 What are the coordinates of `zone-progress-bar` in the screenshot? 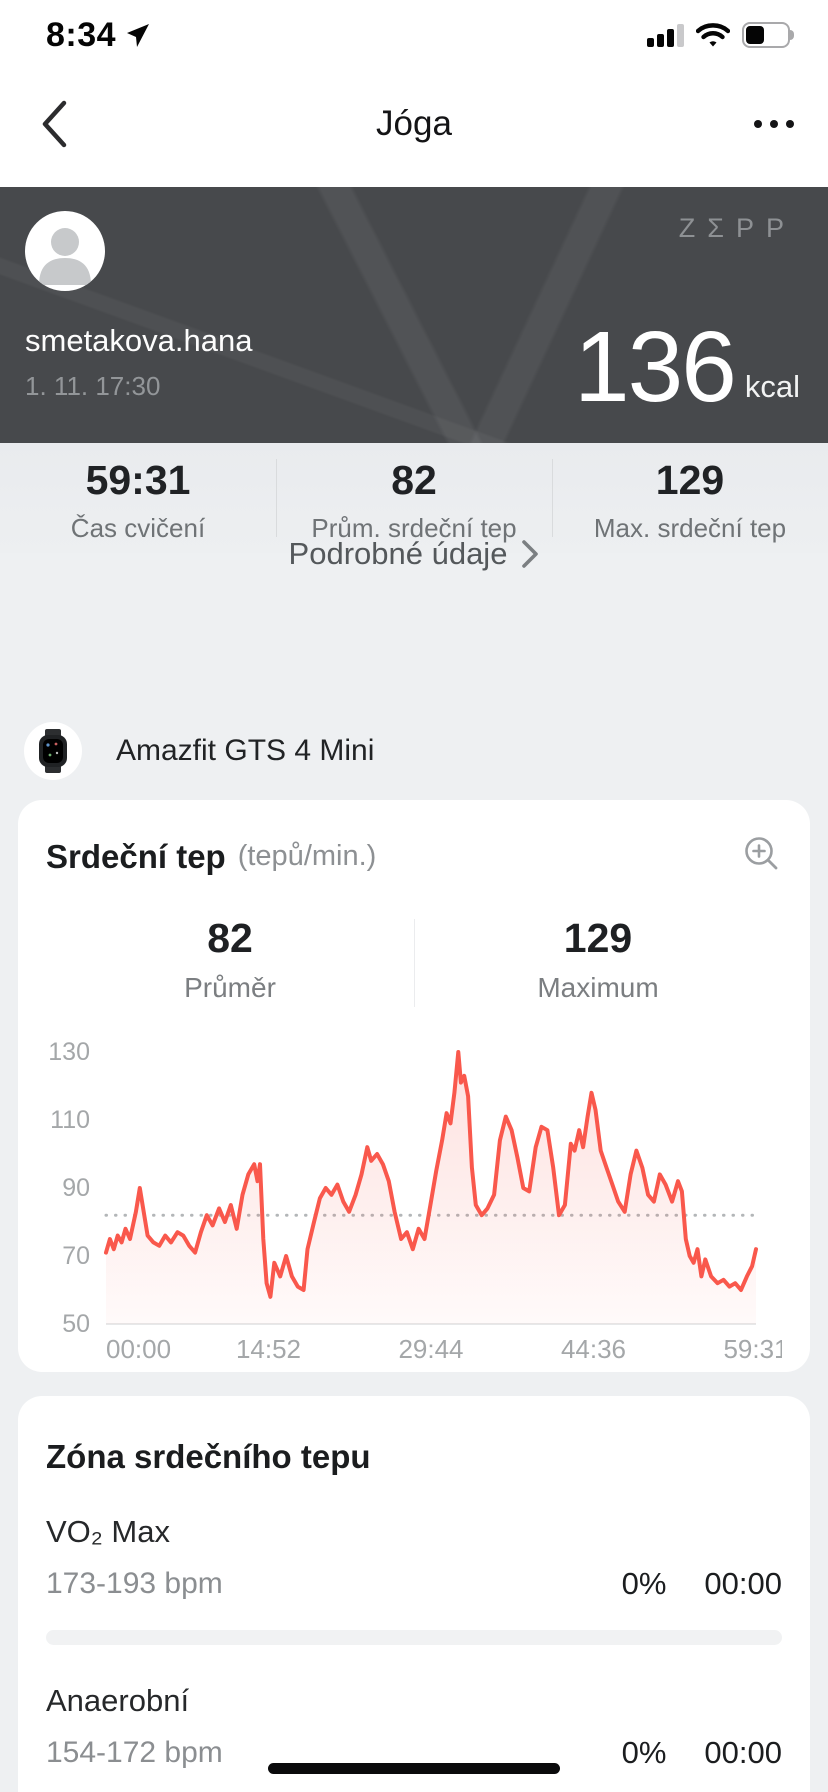 It's located at (414, 1637).